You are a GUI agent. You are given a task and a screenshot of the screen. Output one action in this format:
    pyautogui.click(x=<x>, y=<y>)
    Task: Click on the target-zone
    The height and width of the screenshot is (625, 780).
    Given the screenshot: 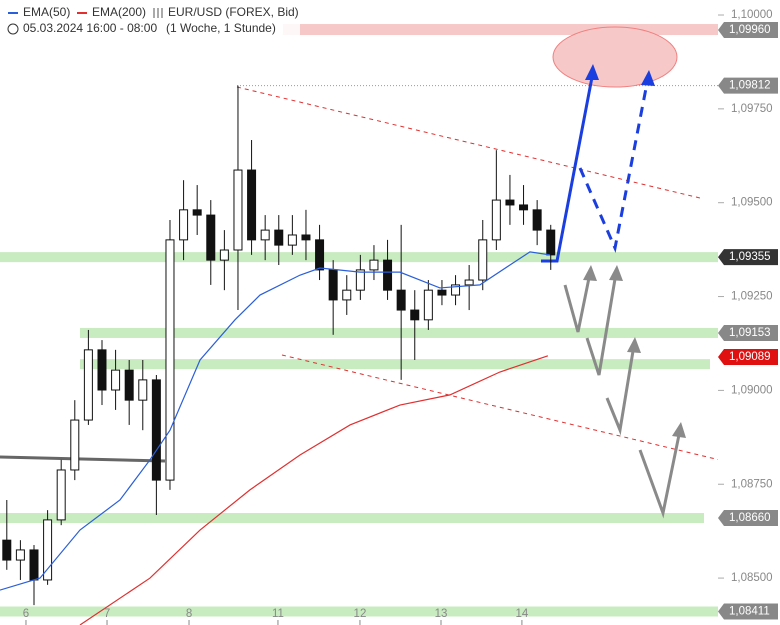 What is the action you would take?
    pyautogui.click(x=615, y=57)
    